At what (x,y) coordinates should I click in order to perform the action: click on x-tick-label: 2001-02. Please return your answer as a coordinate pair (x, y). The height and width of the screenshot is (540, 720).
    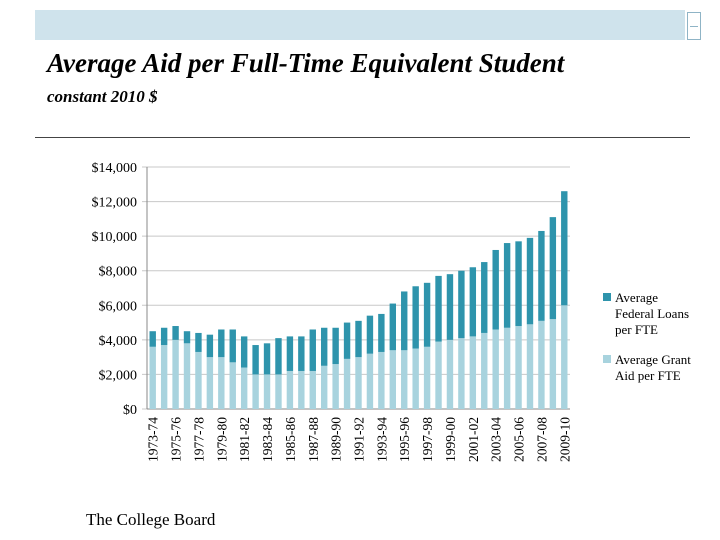
    Looking at the image, I should click on (473, 439).